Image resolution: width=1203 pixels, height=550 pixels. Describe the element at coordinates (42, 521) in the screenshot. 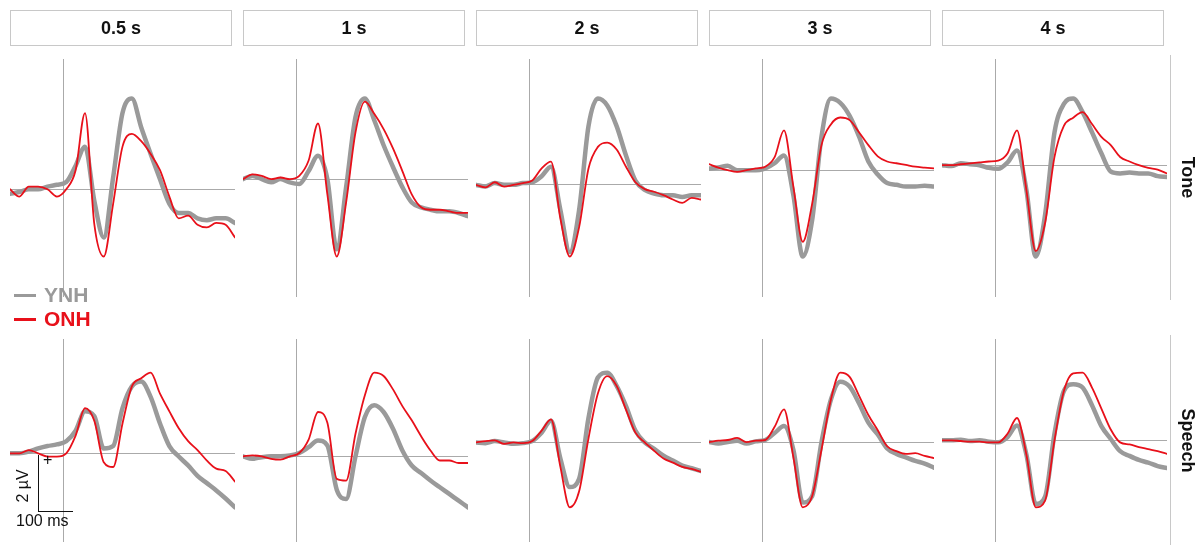

I see `text: 100 ms` at that location.